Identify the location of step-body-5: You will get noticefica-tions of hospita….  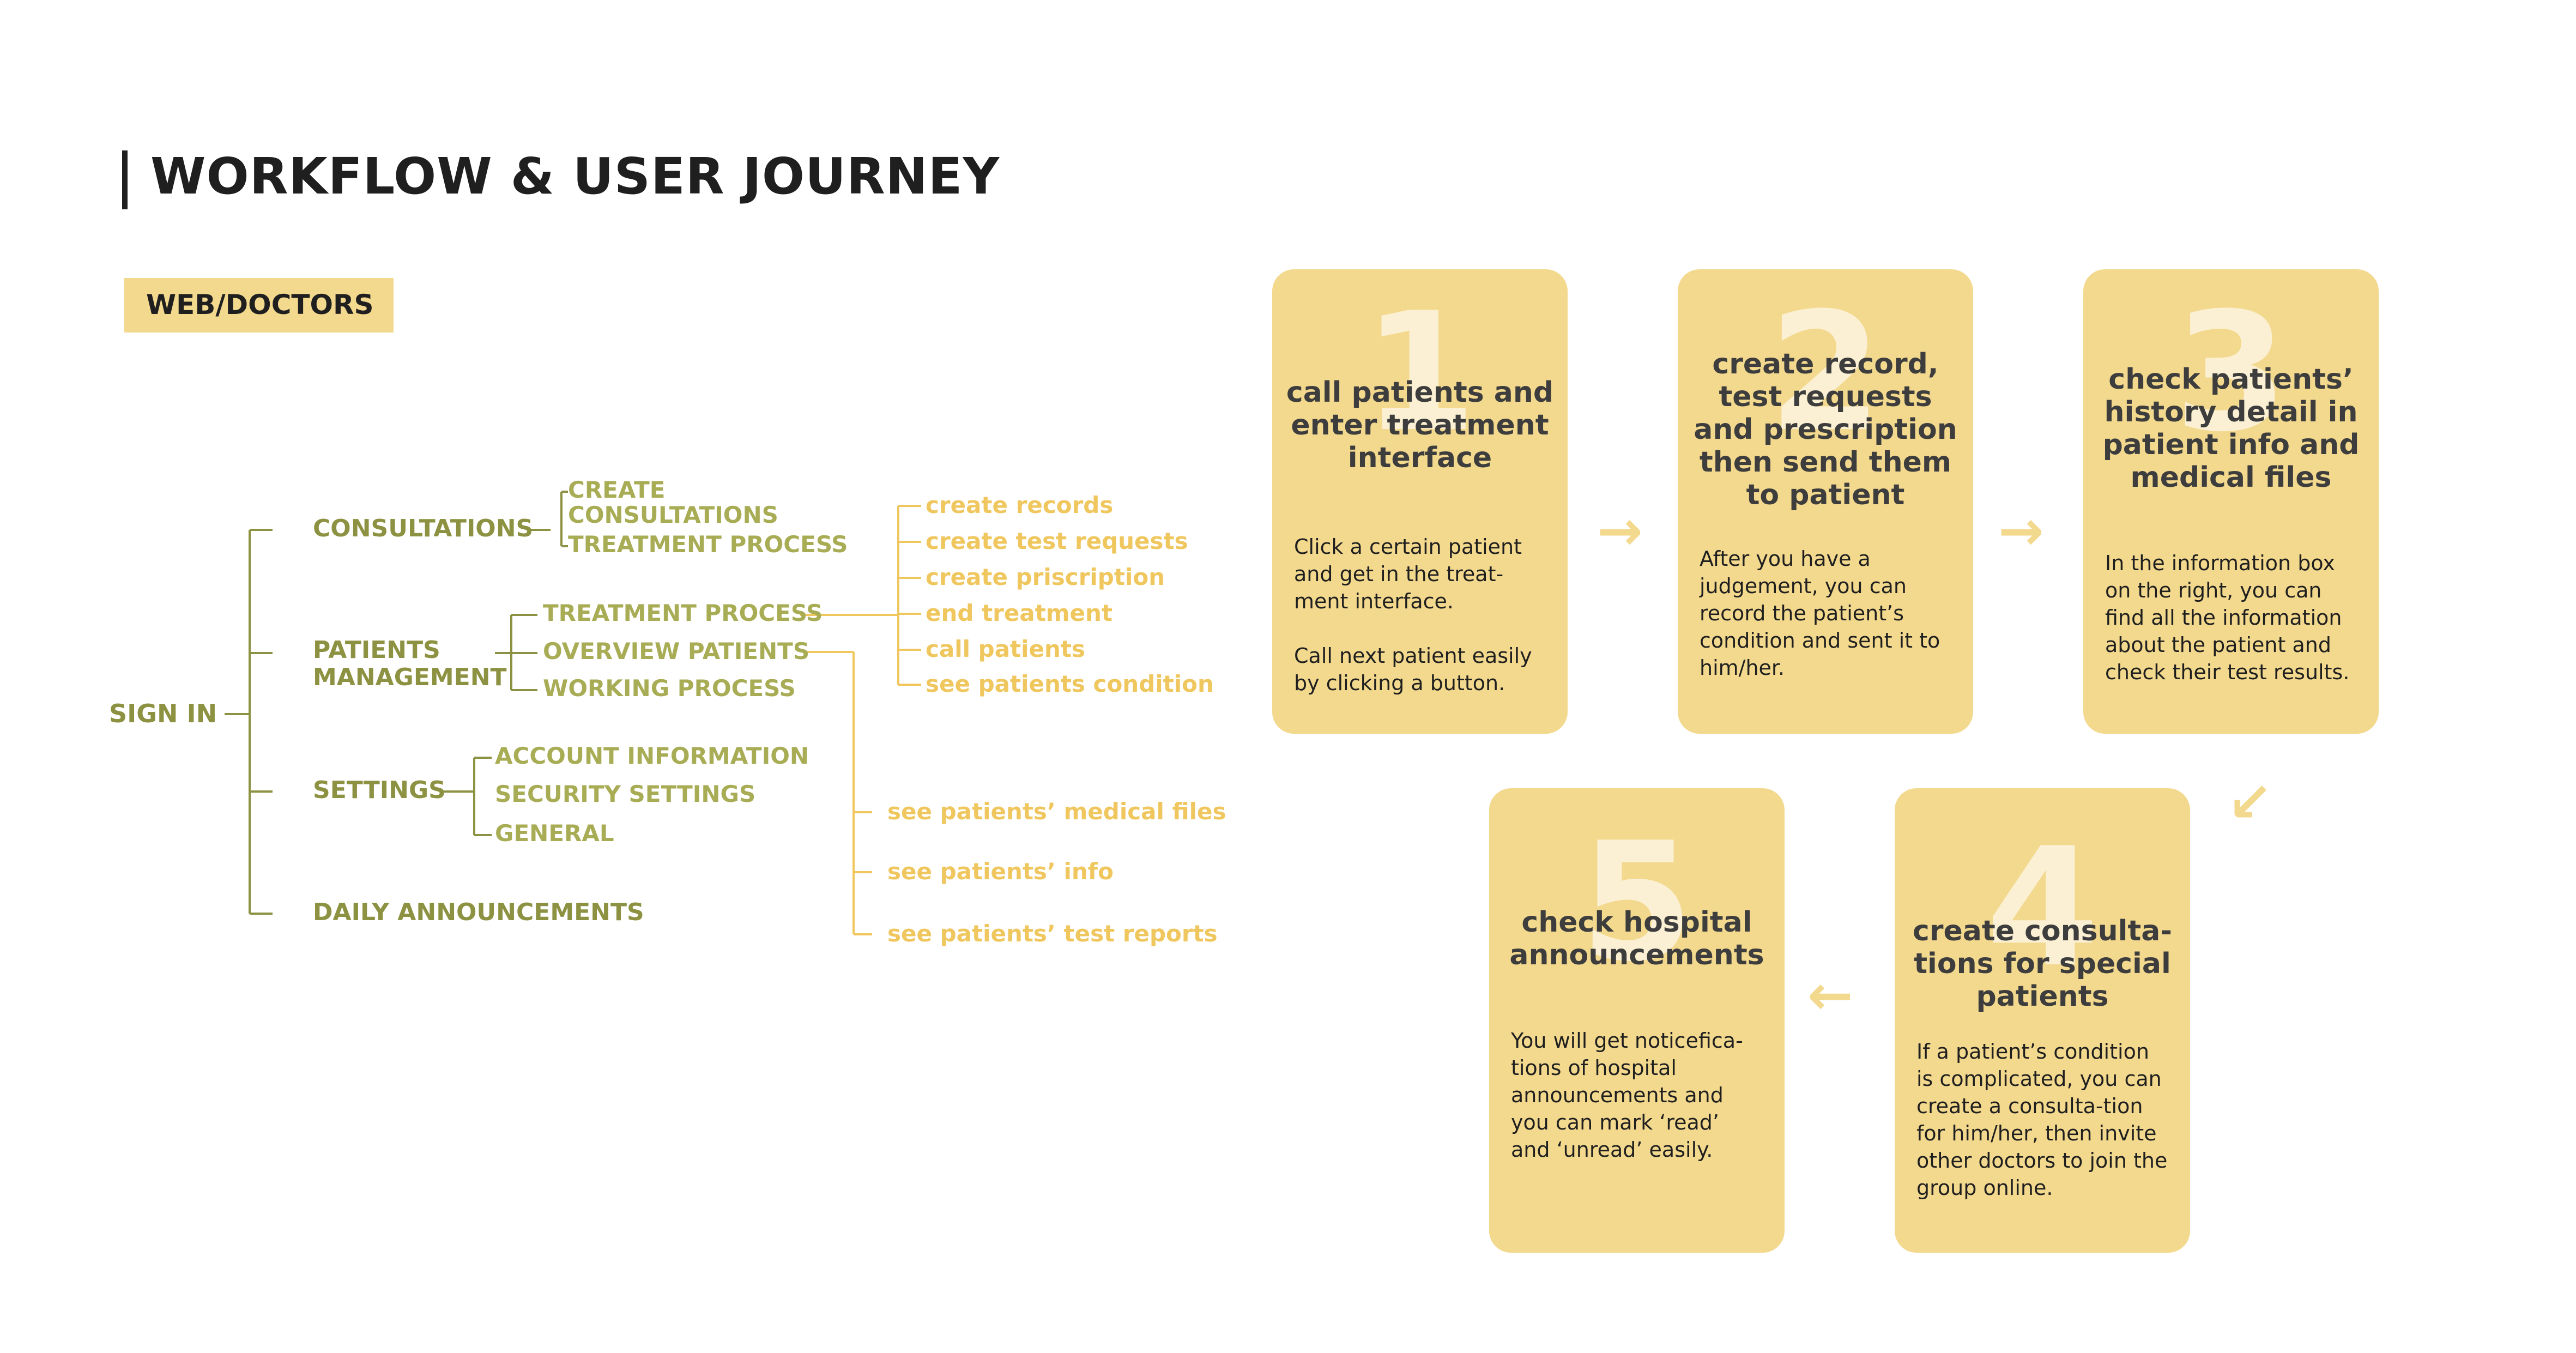
(1627, 1095).